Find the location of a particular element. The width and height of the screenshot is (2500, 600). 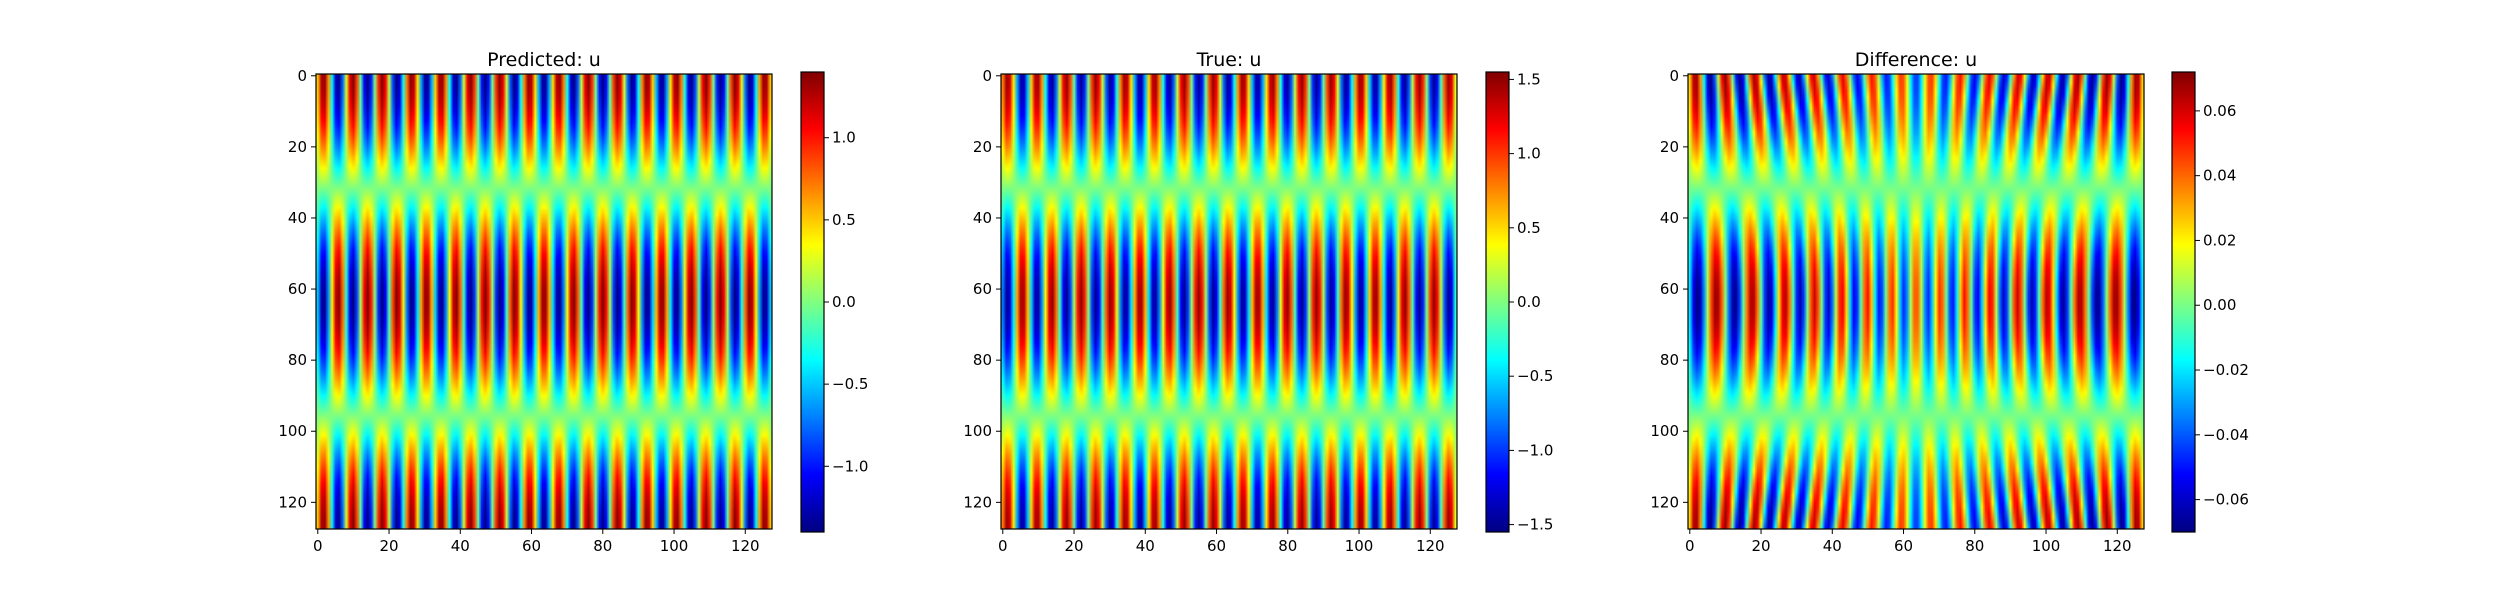

colorbar-frame is located at coordinates (2183, 302).